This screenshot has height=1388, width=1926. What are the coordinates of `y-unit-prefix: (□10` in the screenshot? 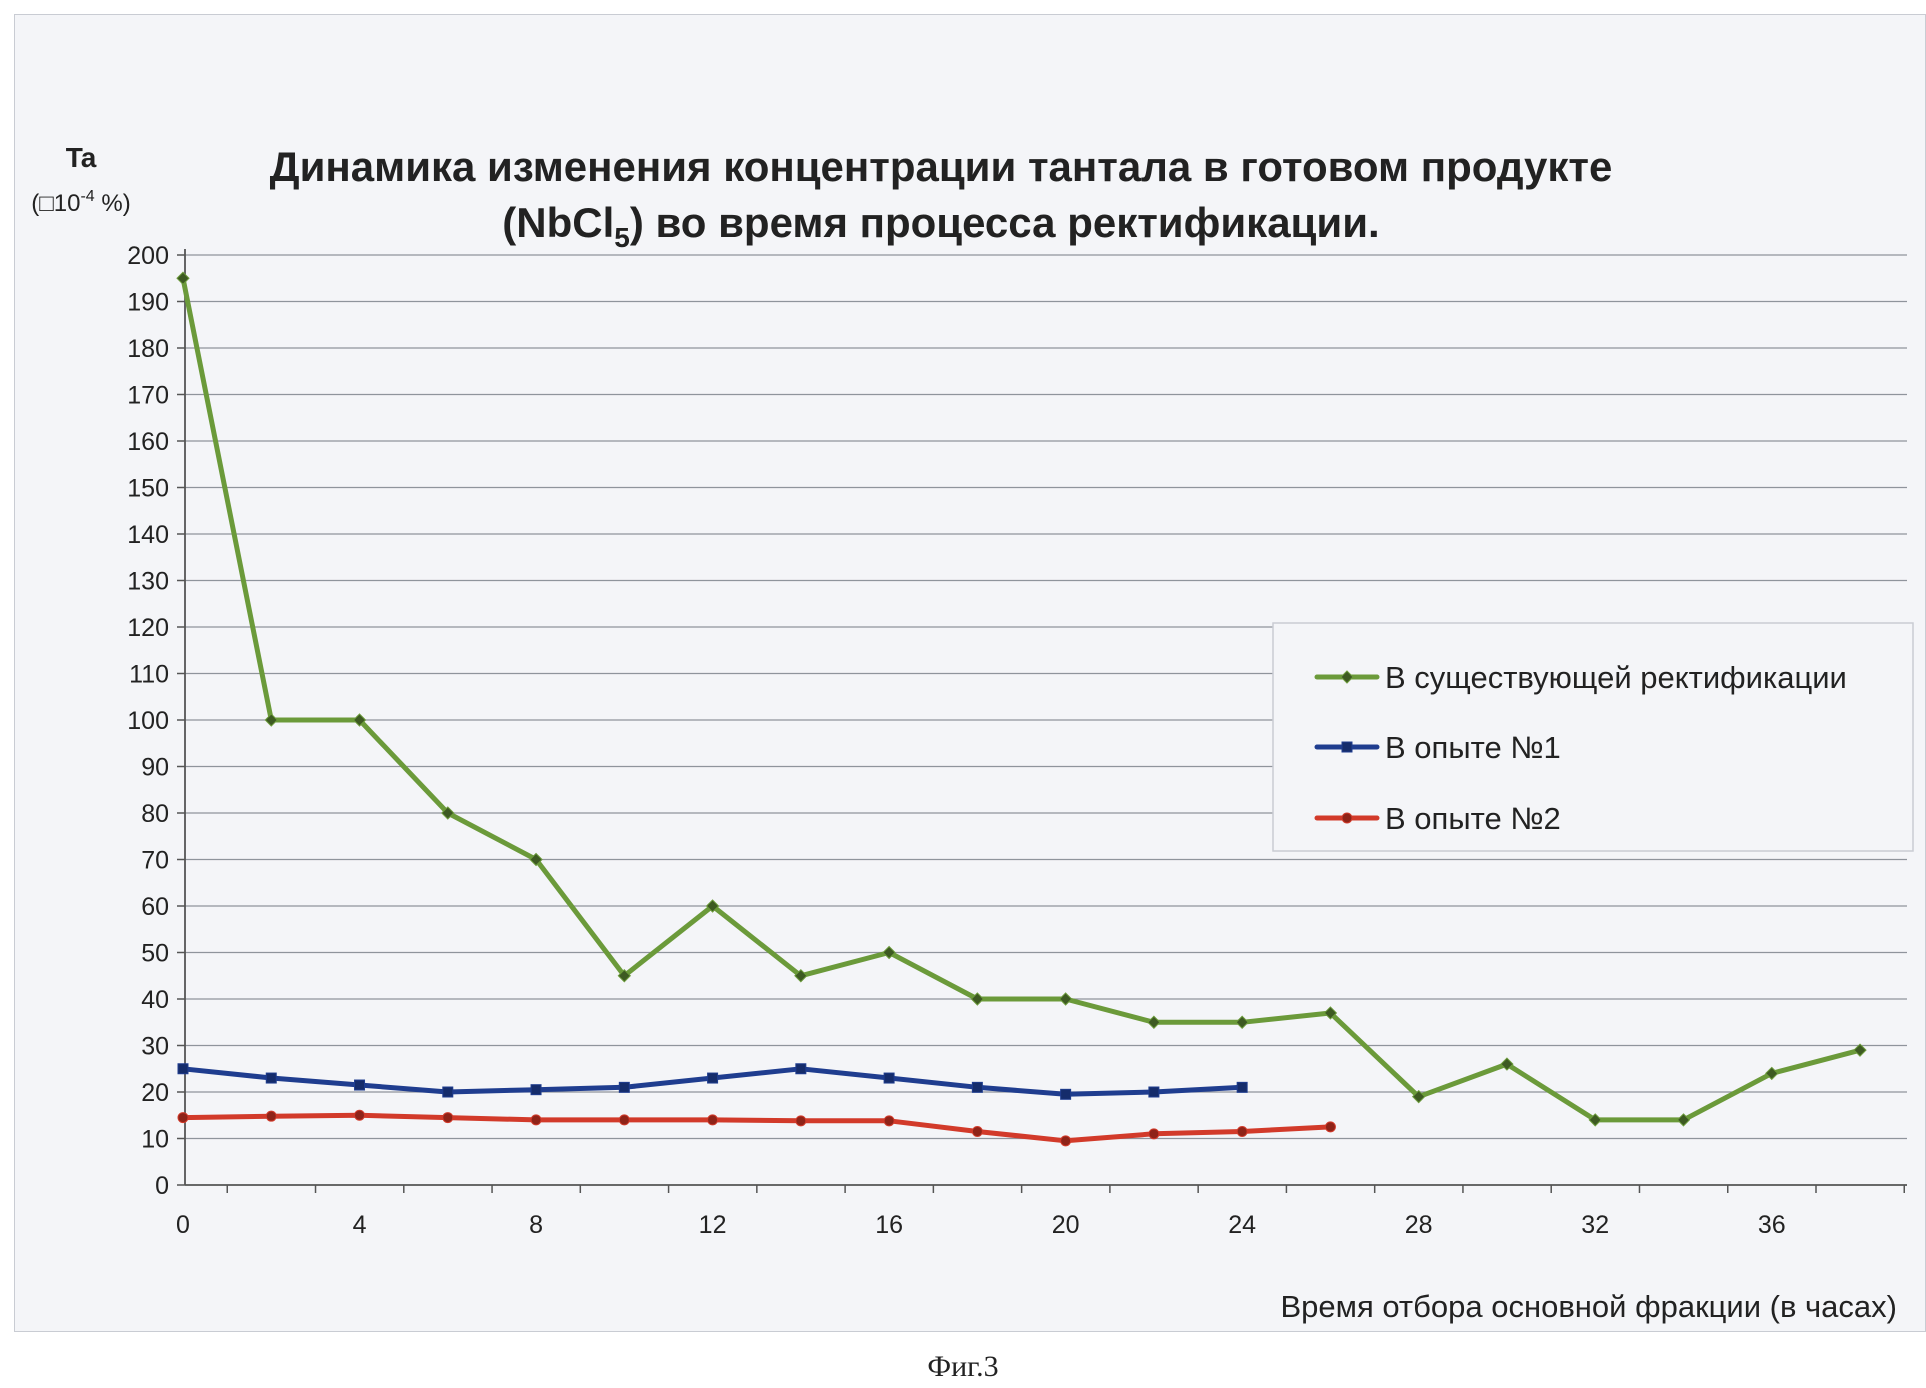 It's located at (55, 203).